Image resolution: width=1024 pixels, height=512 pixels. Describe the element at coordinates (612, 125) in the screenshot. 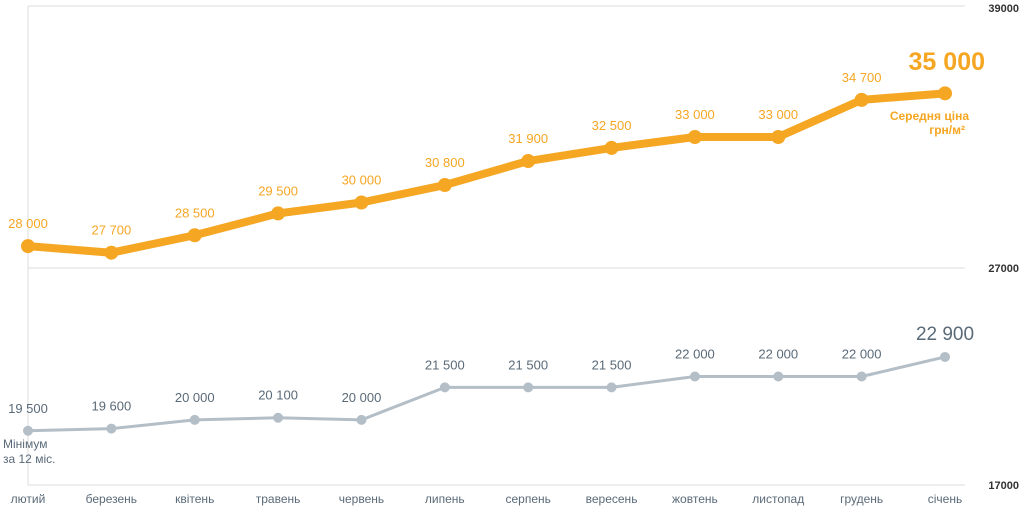

I see `average-price-data-label: 32 500` at that location.